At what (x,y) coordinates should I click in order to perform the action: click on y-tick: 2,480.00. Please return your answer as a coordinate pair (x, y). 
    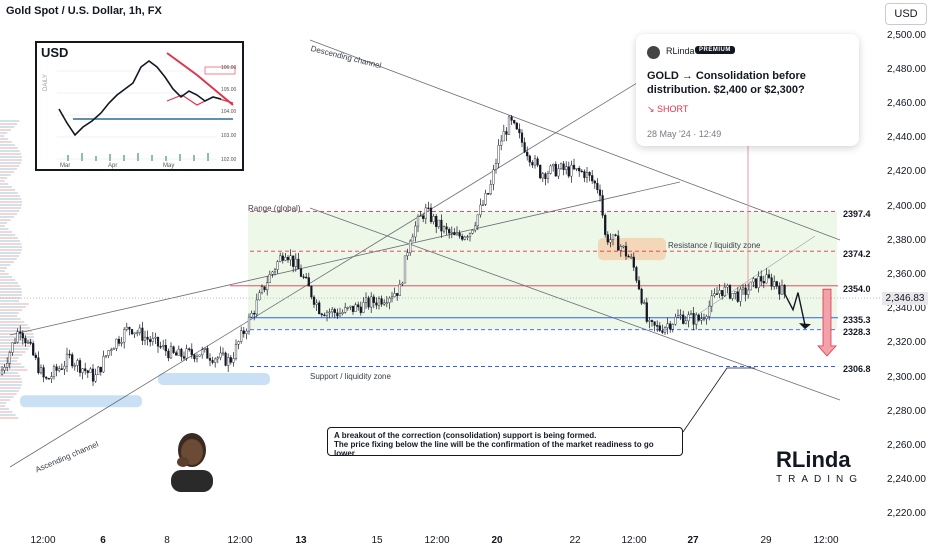
    Looking at the image, I should click on (906, 69).